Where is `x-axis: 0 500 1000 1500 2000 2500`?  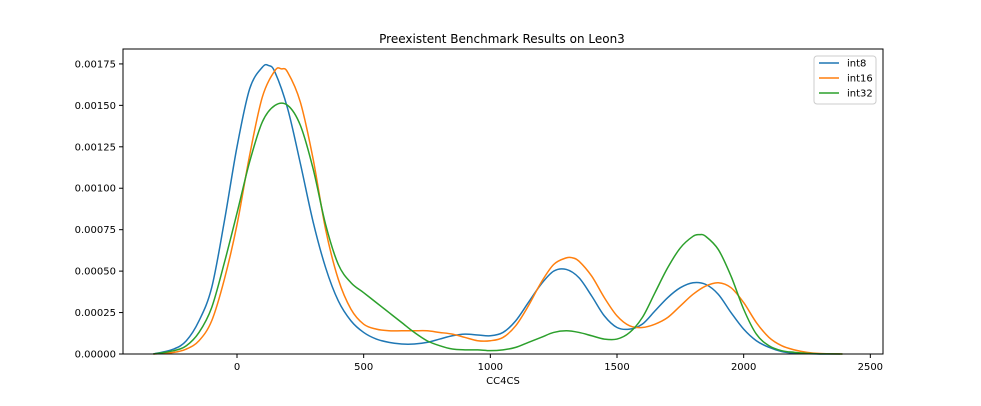 x-axis: 0 500 1000 1500 2000 2500 is located at coordinates (558, 363).